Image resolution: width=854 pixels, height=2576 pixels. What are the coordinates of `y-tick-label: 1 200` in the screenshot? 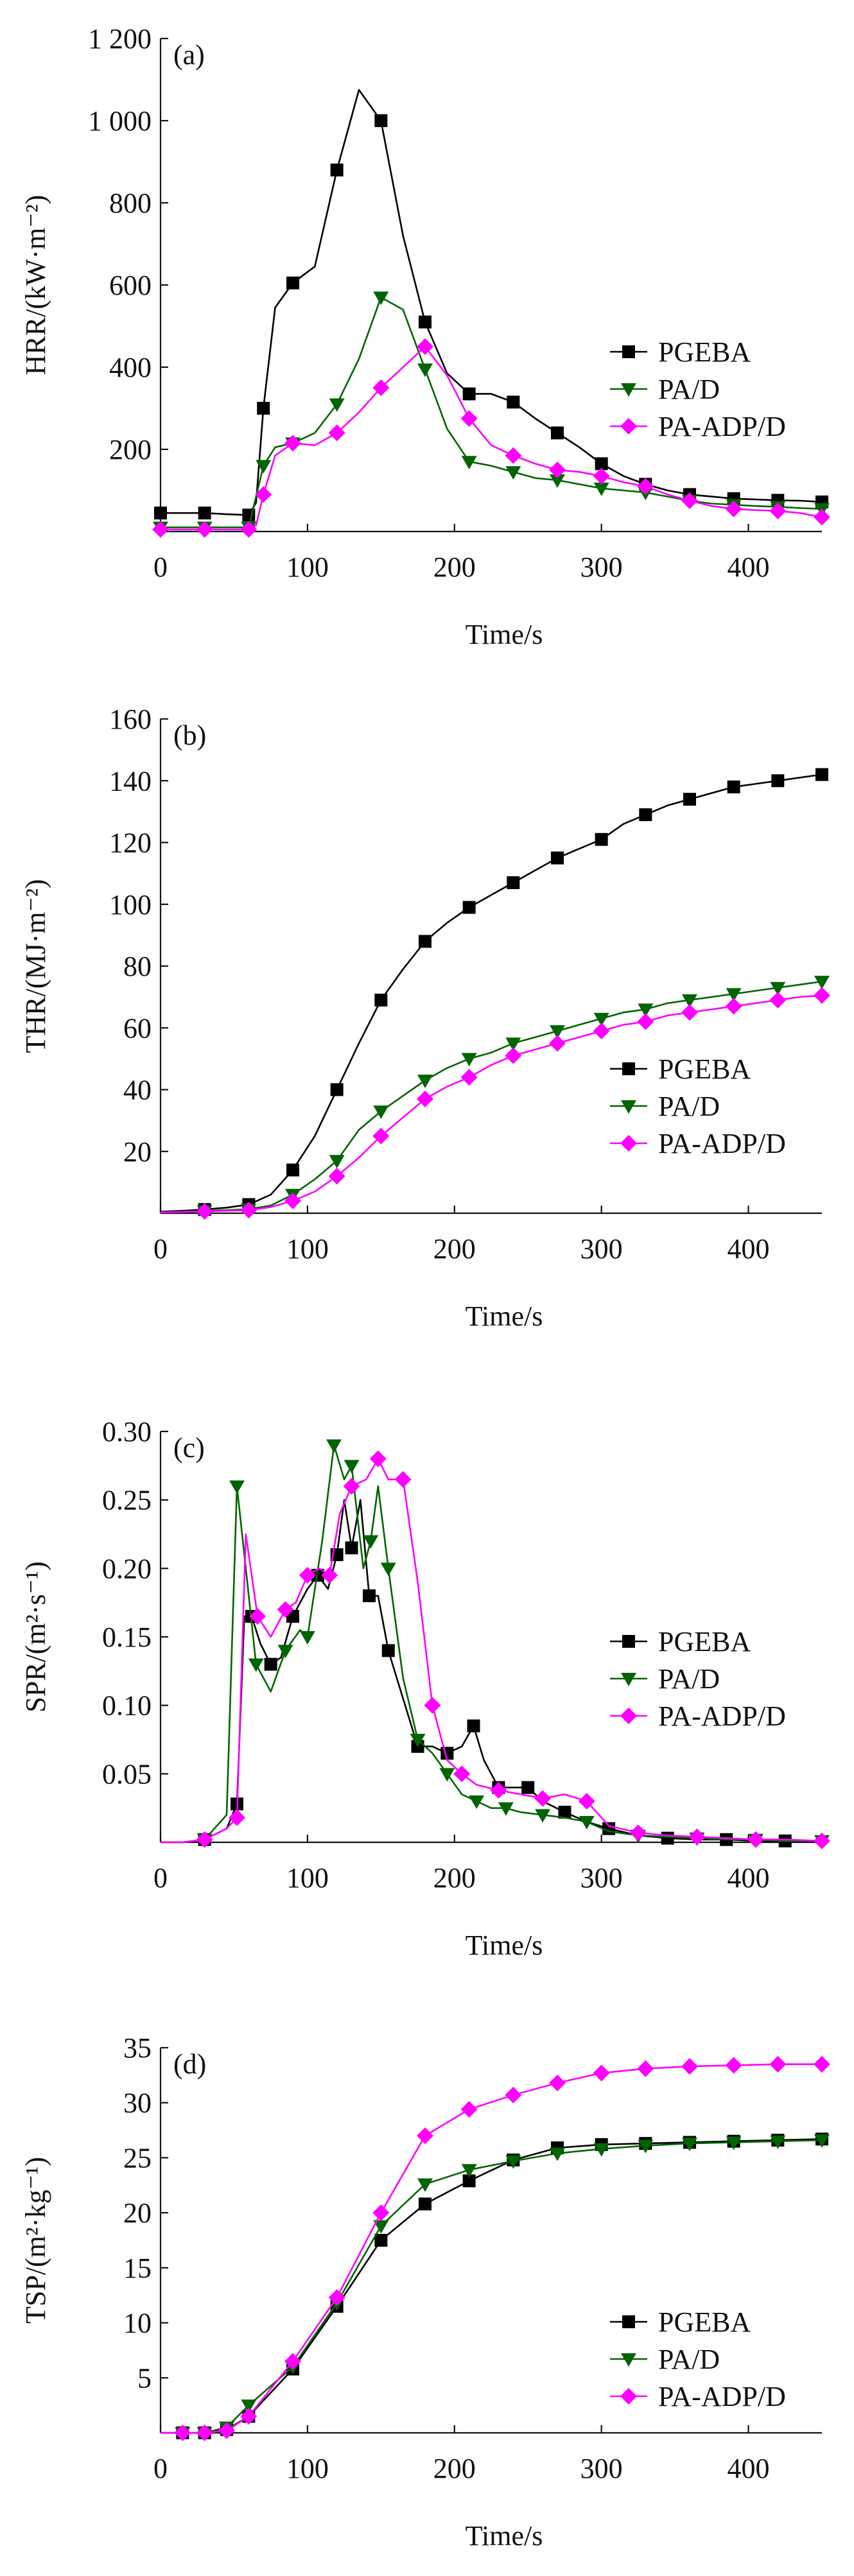 It's located at (120, 39).